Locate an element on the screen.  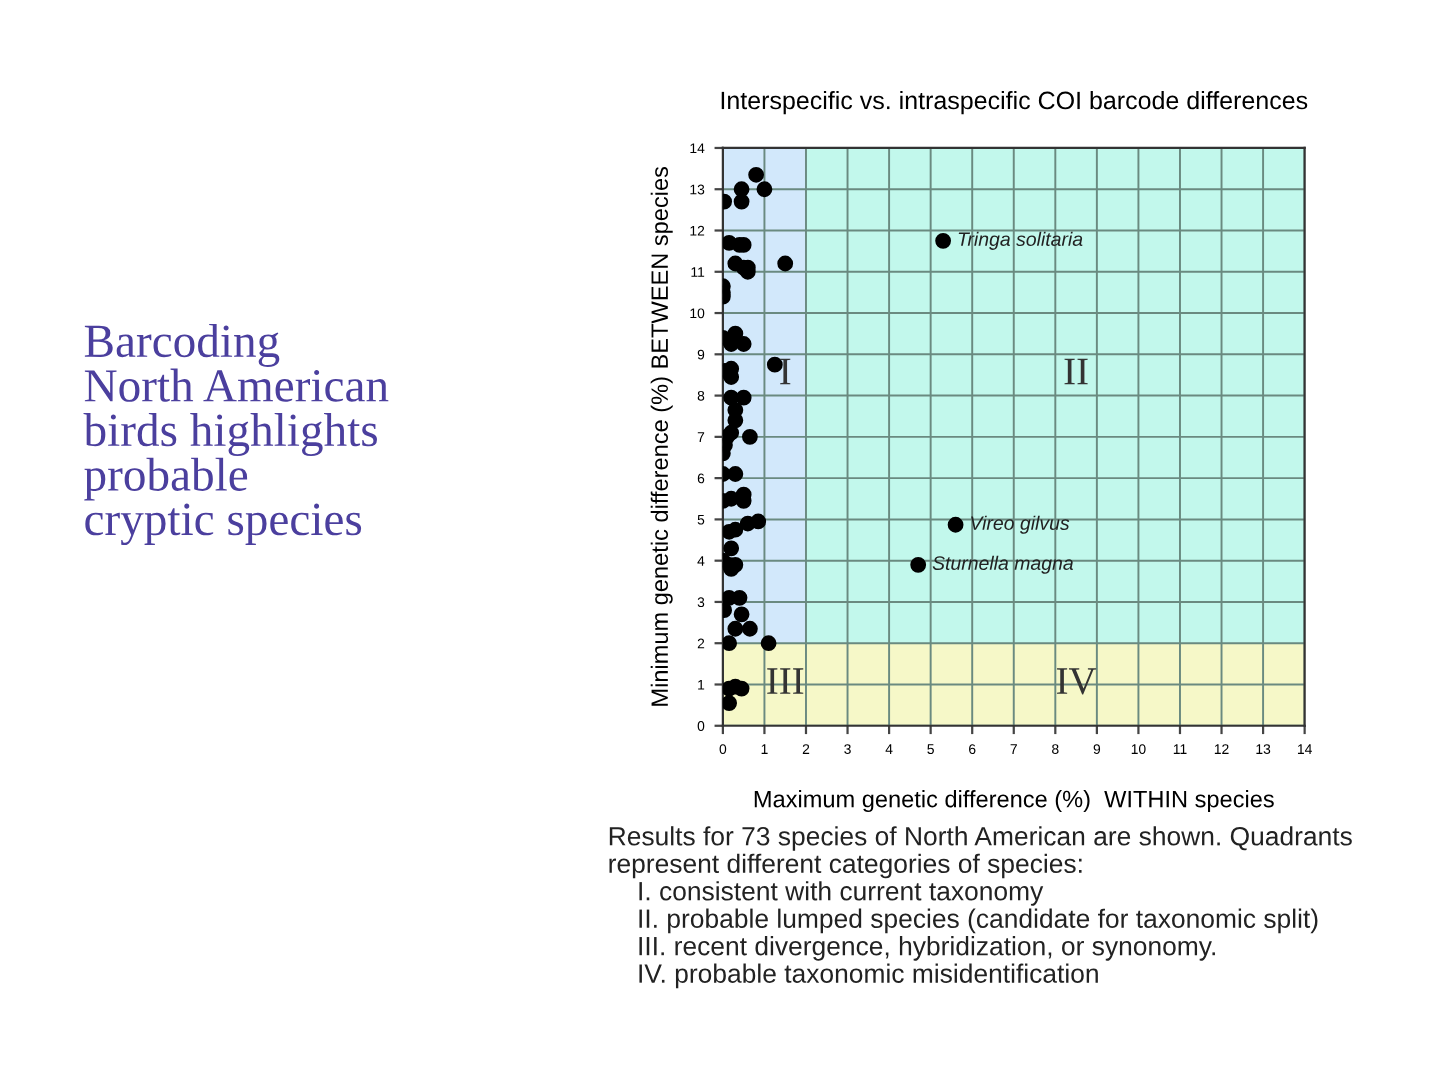
text: Barcoding North American birds highlights probable cryptic species is located at coordinates (236, 435).